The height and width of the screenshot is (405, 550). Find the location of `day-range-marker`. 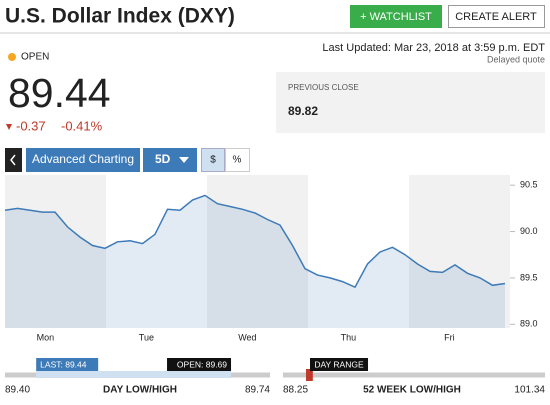

day-range-marker is located at coordinates (309, 375).